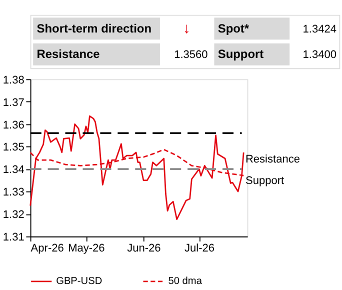 This screenshot has width=342, height=290. Describe the element at coordinates (13, 148) in the screenshot. I see `y-tick-label: 1.35` at that location.